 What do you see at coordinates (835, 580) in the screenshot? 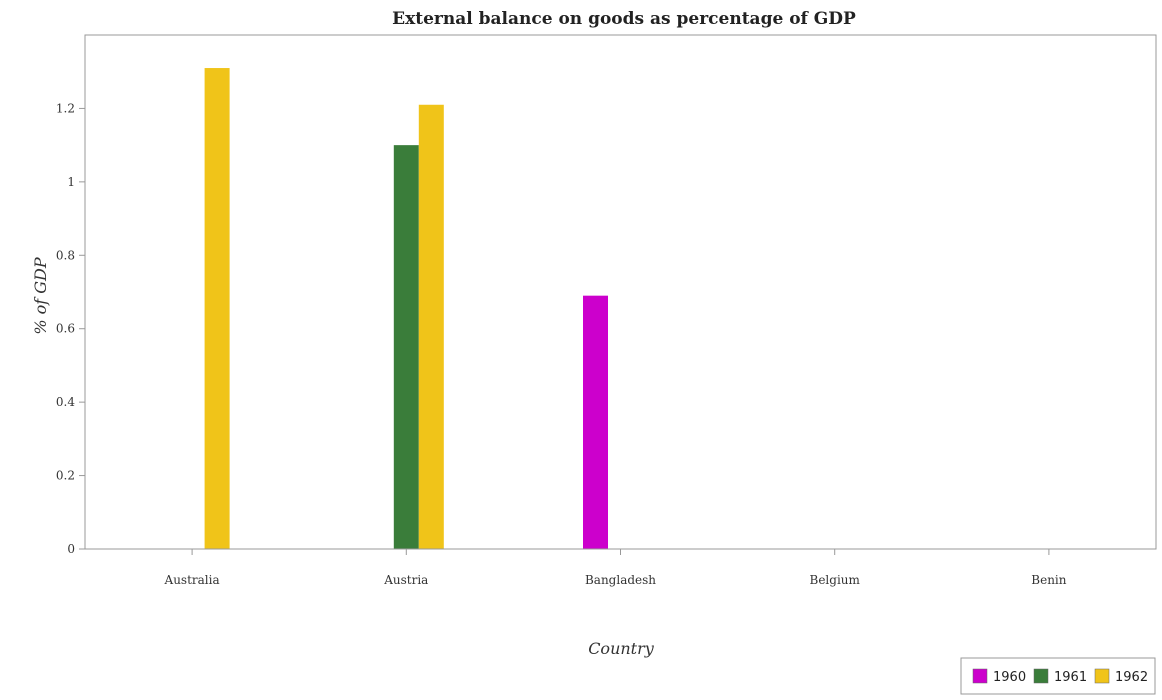
I see `x-tick-label: Belgium` at bounding box center [835, 580].